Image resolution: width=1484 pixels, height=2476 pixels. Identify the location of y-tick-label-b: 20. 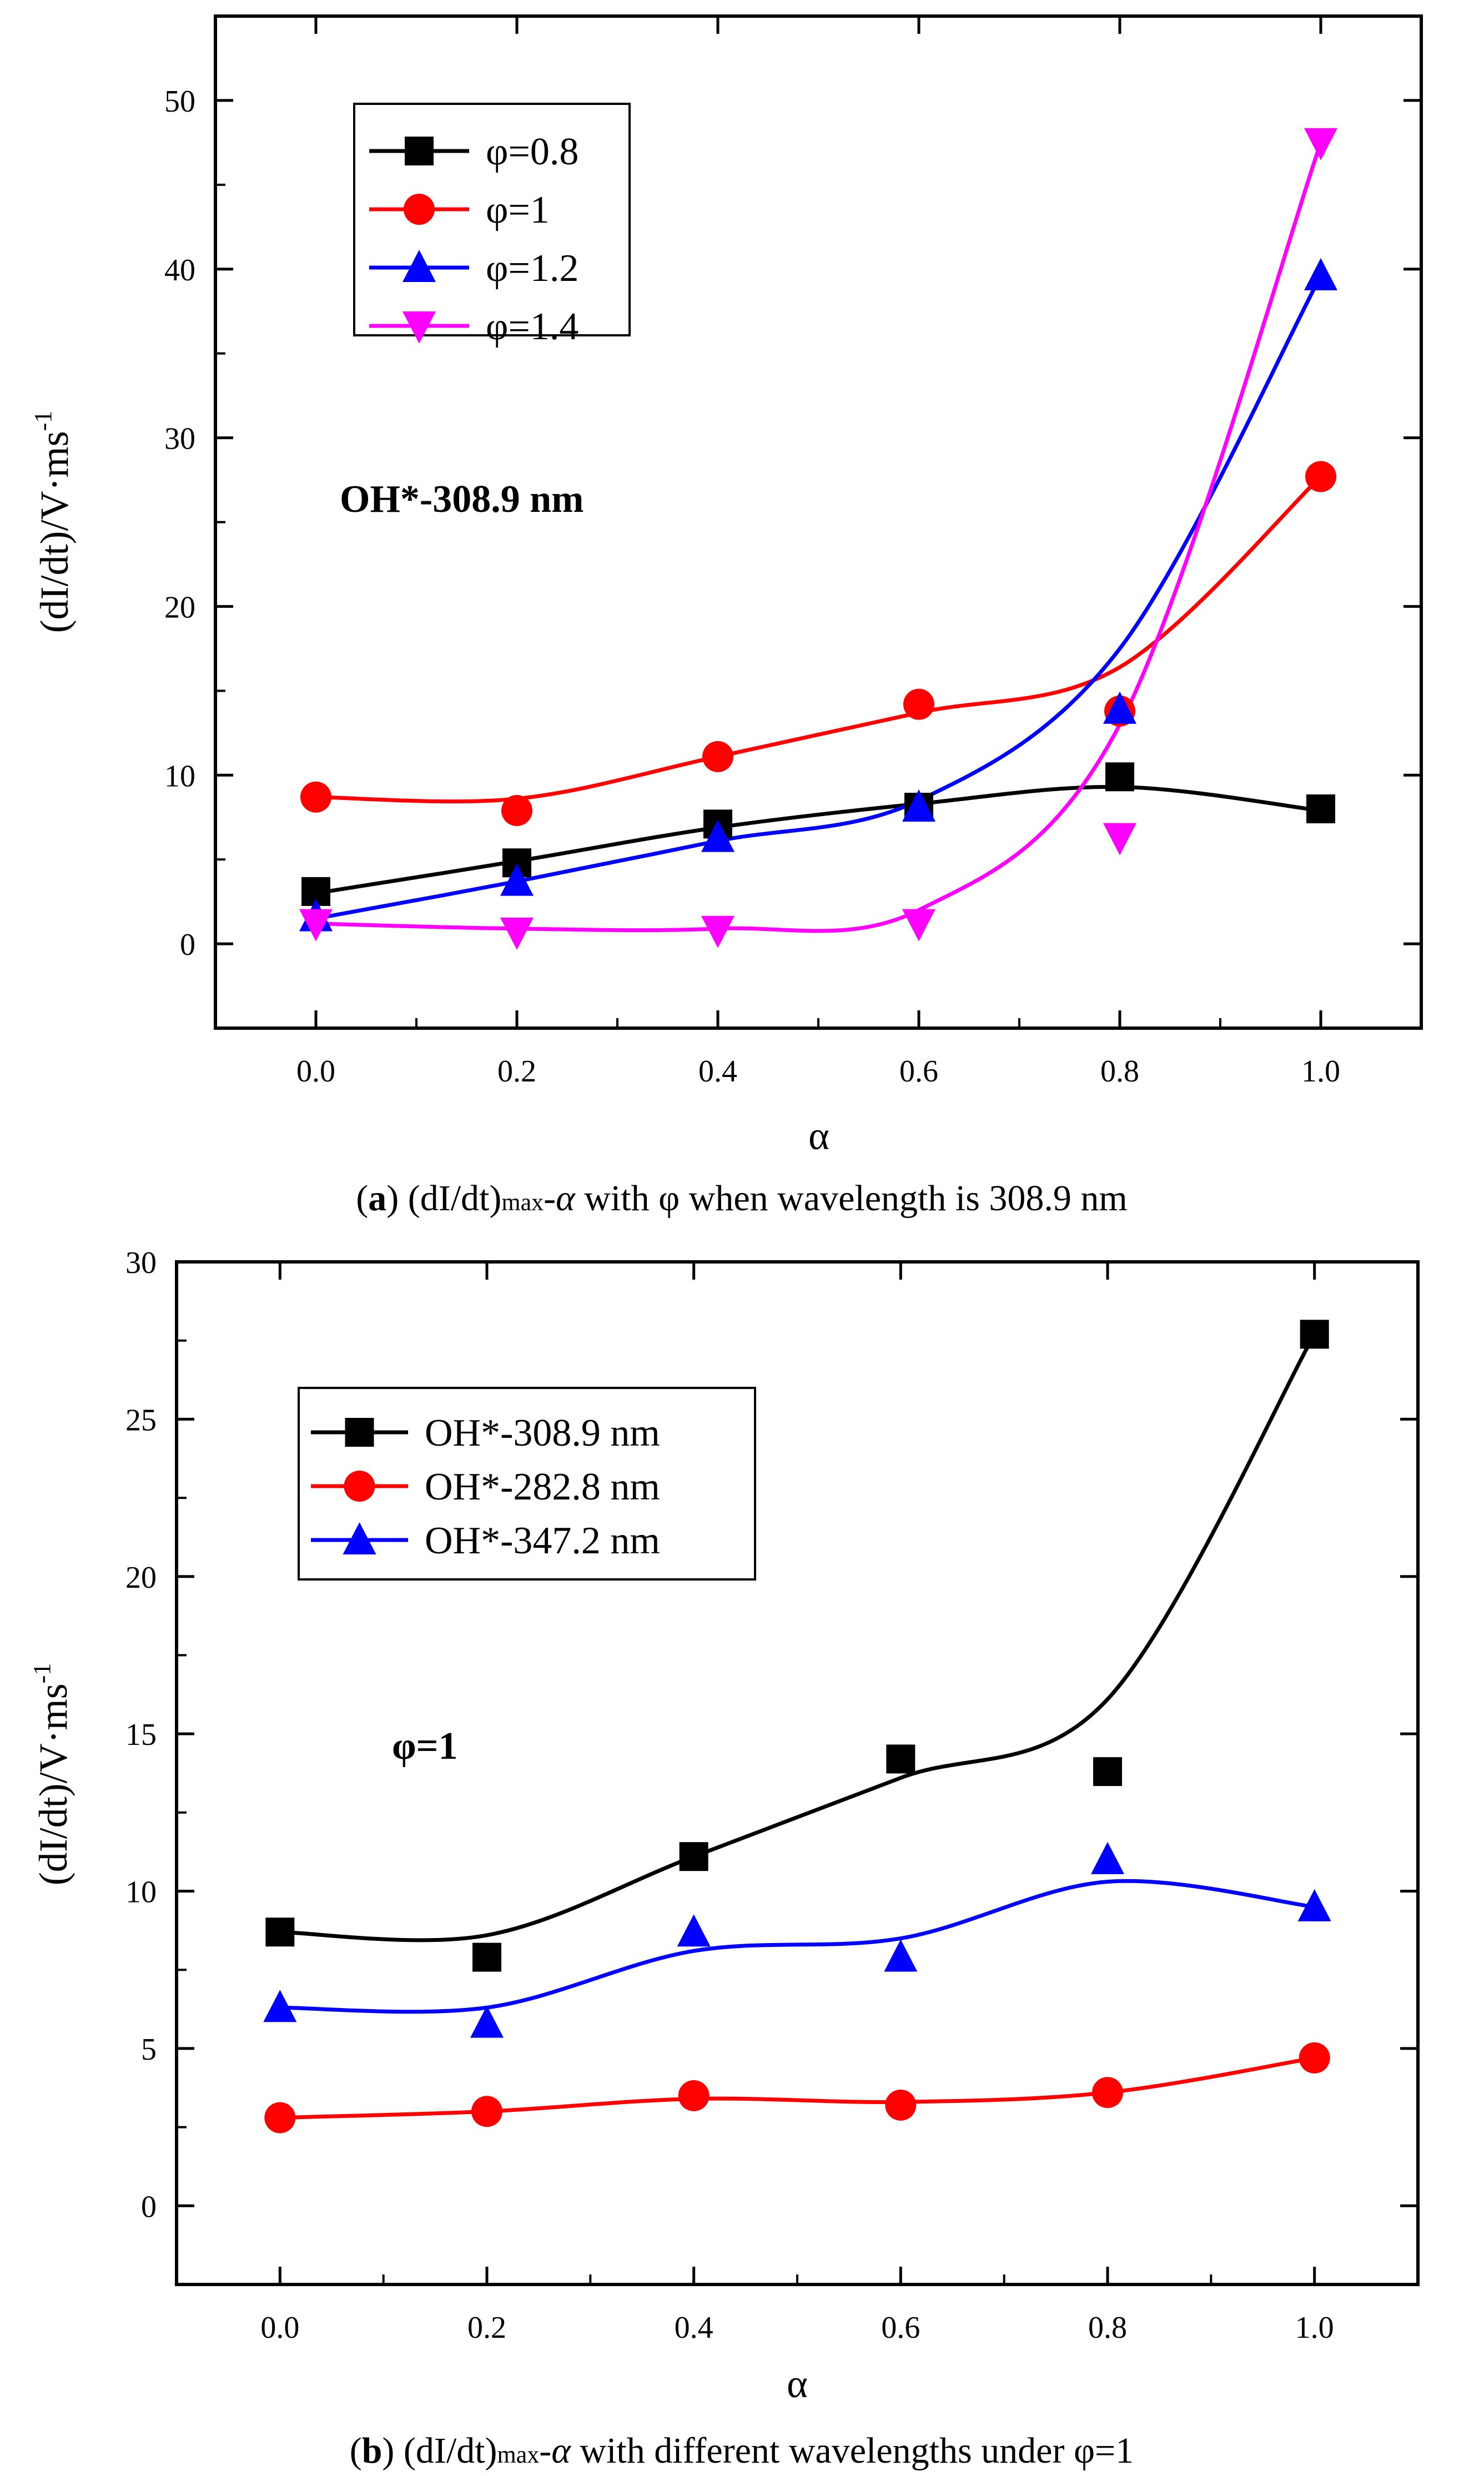
(141, 1578).